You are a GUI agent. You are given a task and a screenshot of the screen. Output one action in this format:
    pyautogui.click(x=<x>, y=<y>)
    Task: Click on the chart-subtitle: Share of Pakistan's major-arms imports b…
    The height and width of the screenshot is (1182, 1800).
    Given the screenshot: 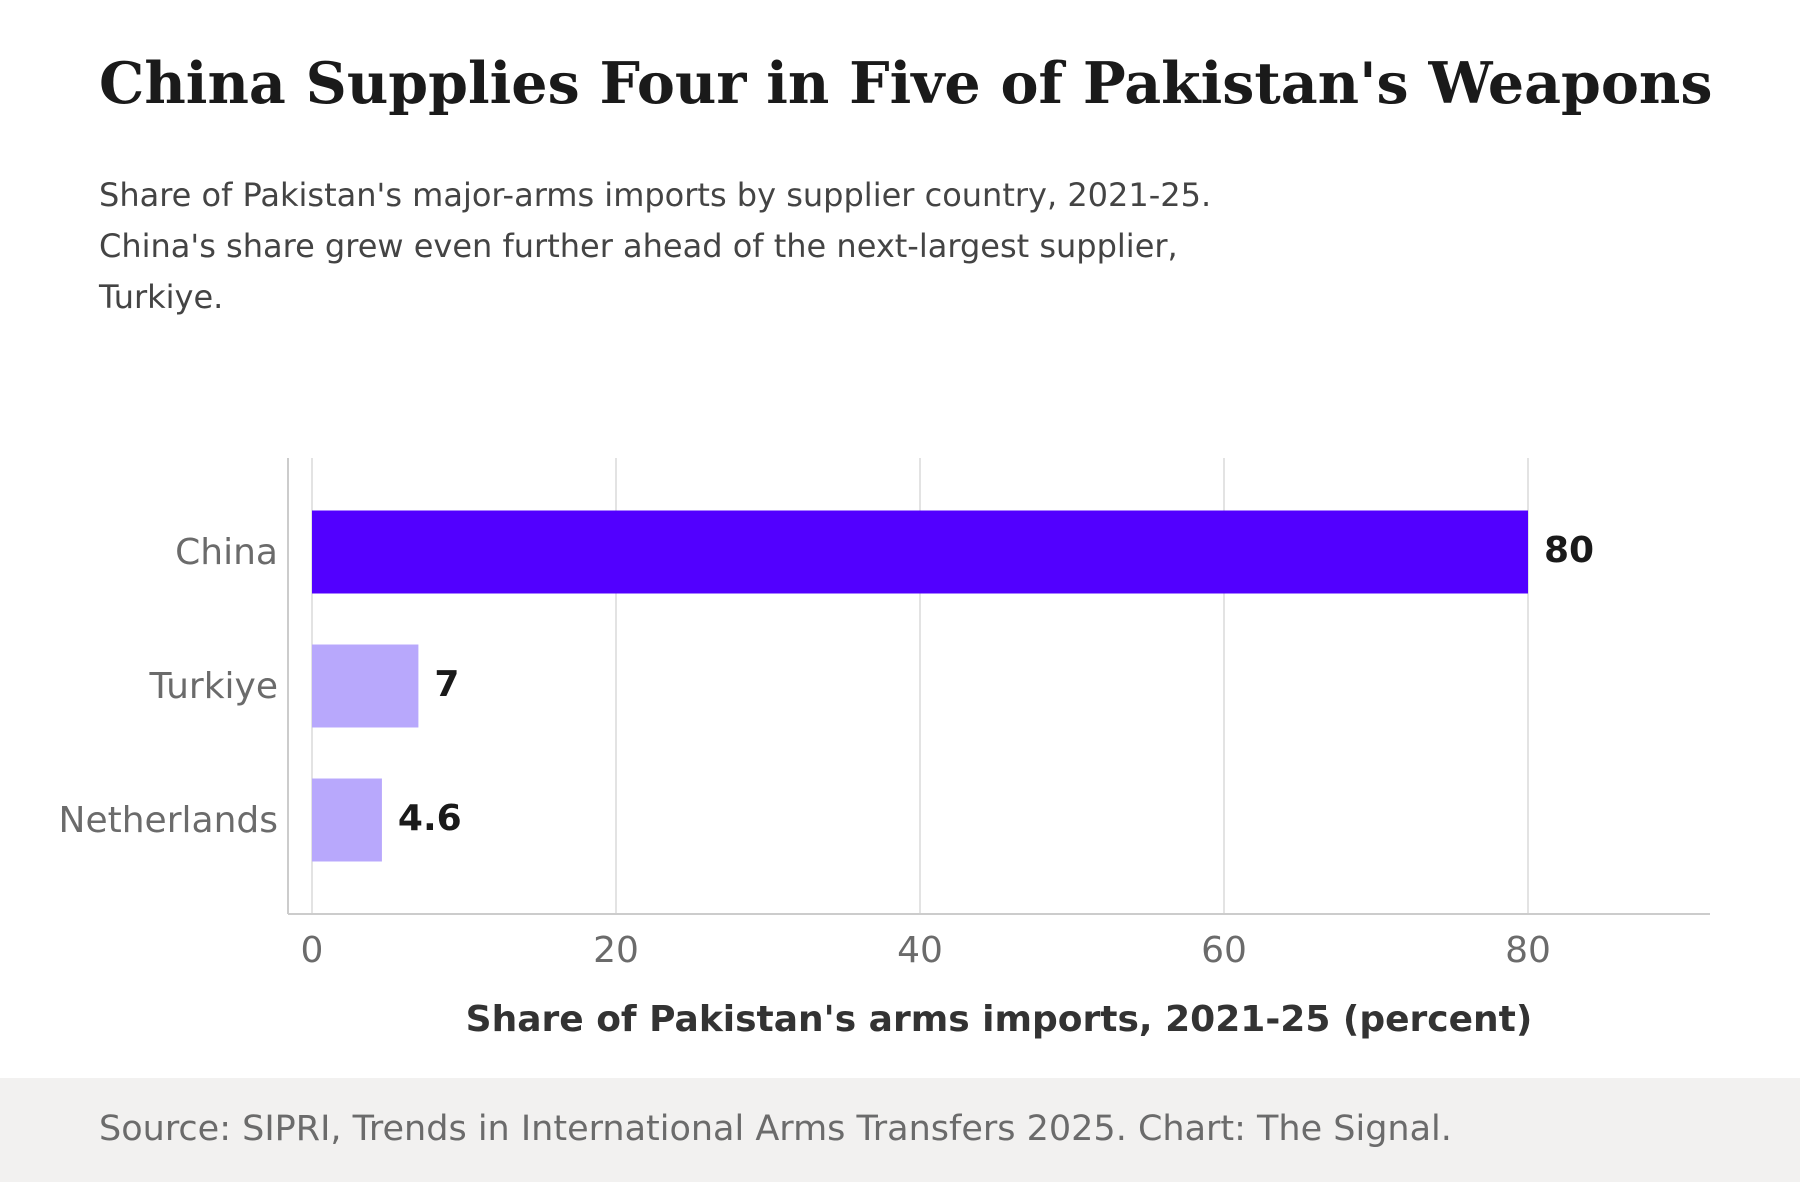 What is the action you would take?
    pyautogui.click(x=799, y=246)
    